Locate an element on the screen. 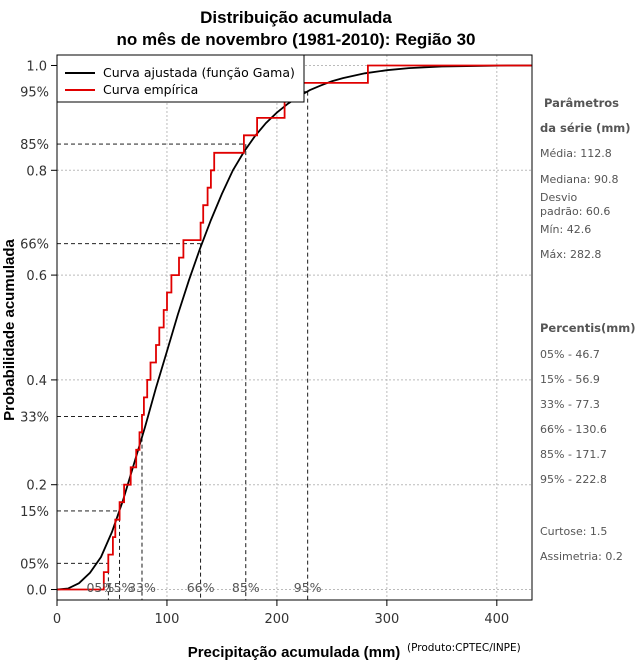  legend-label-1: Curva empírica is located at coordinates (150, 89).